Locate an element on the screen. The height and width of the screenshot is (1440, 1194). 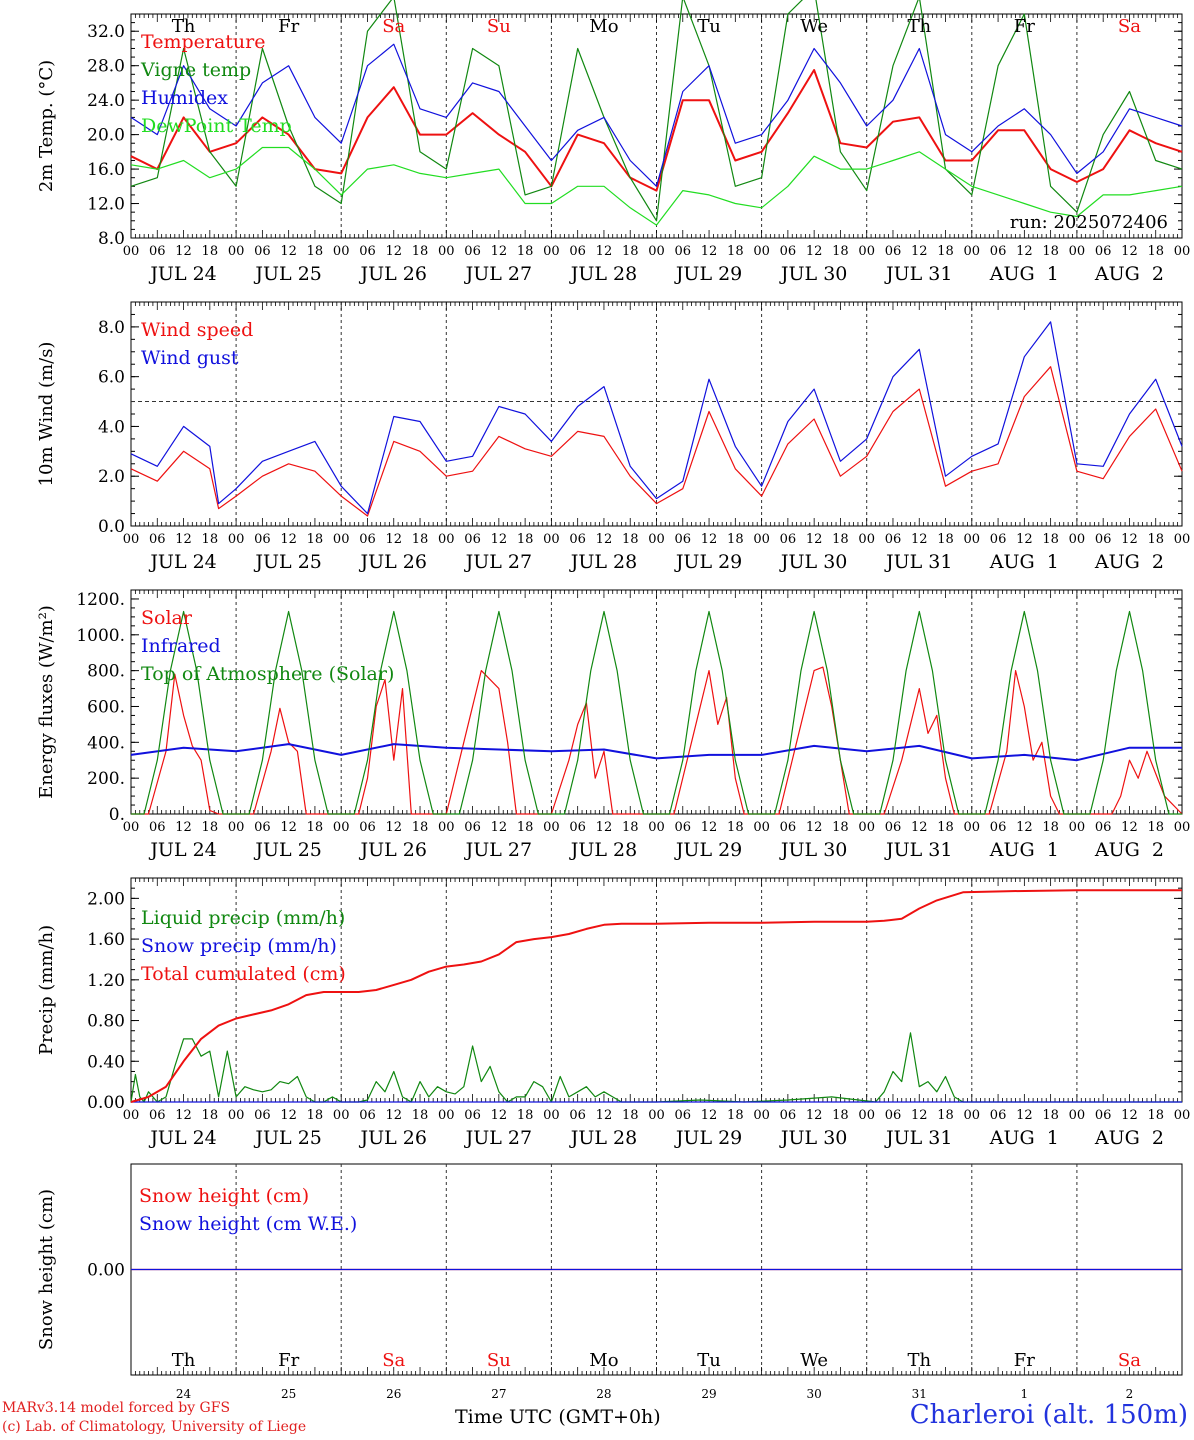
legend-entry: Liquid precip (mm/h) is located at coordinates (243, 918).